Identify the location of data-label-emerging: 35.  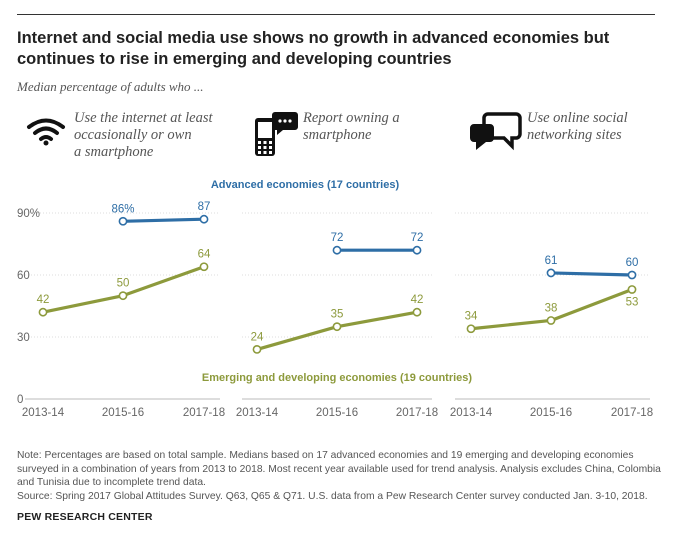
(337, 315).